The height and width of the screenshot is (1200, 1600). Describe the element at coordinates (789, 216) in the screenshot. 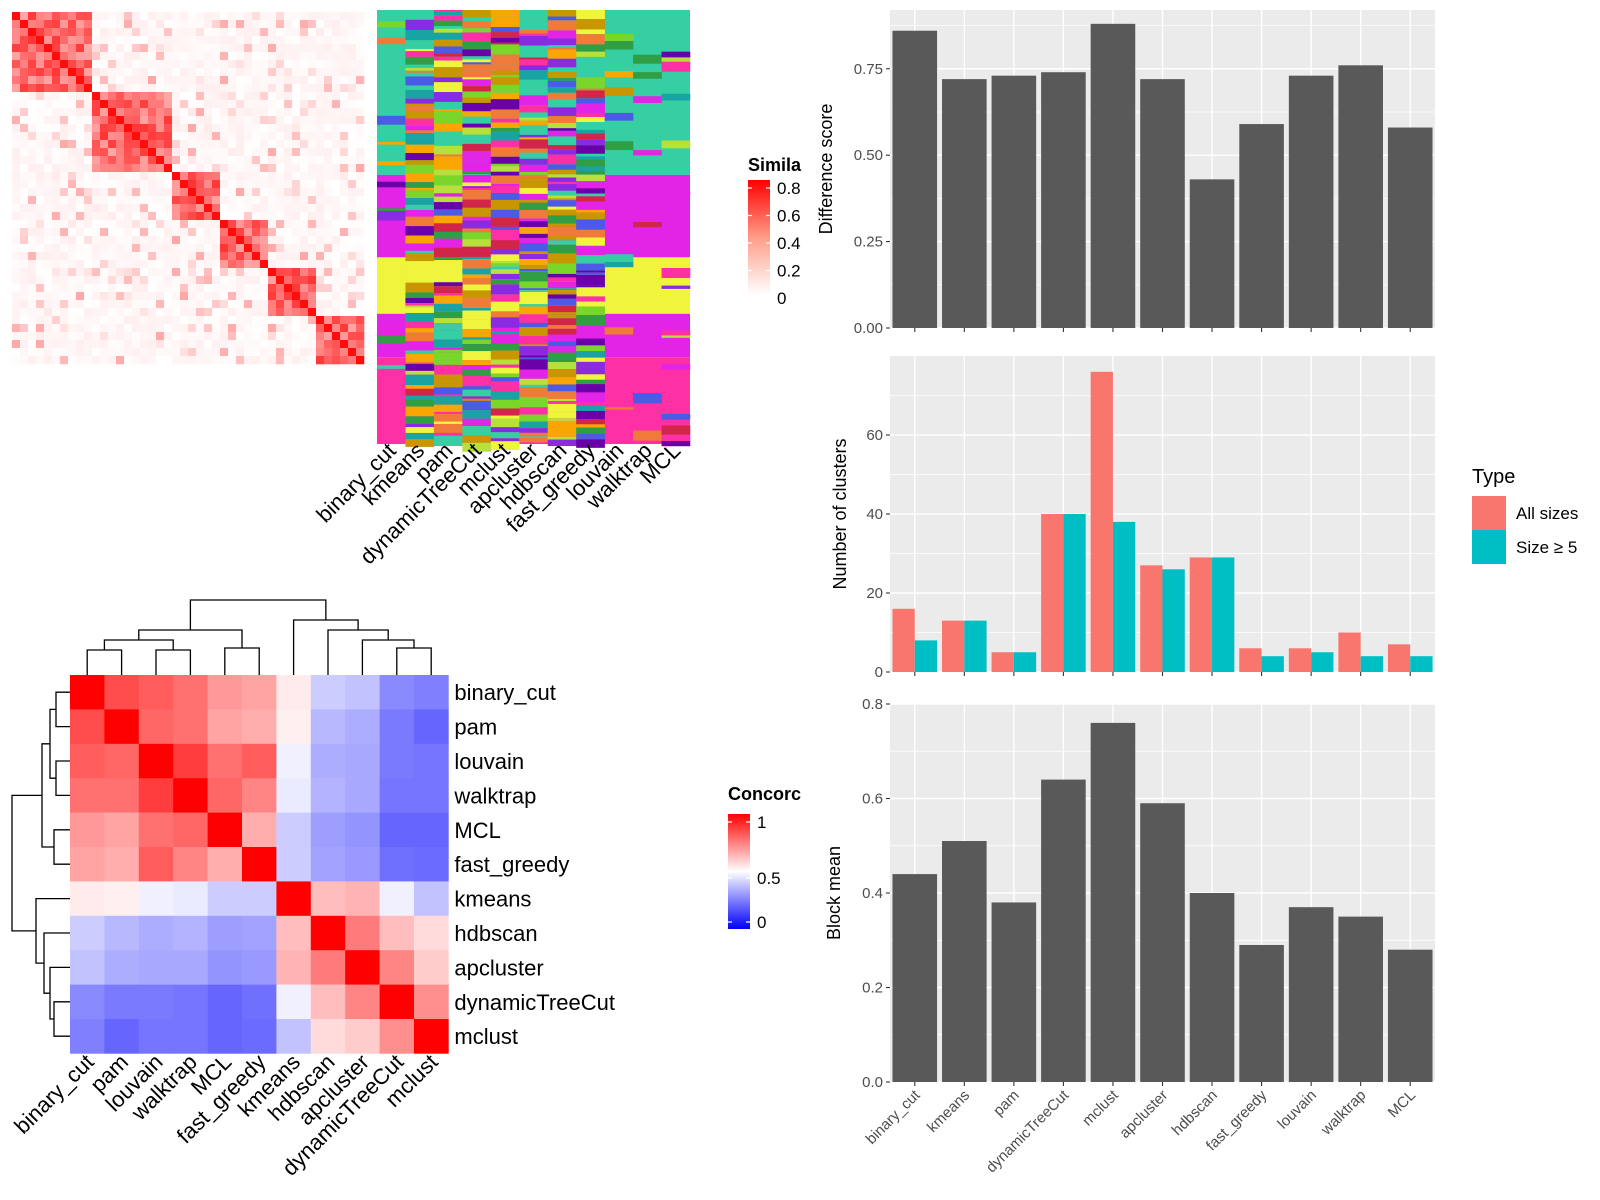

I see `similarity-legend-tick-label: 0.6` at that location.